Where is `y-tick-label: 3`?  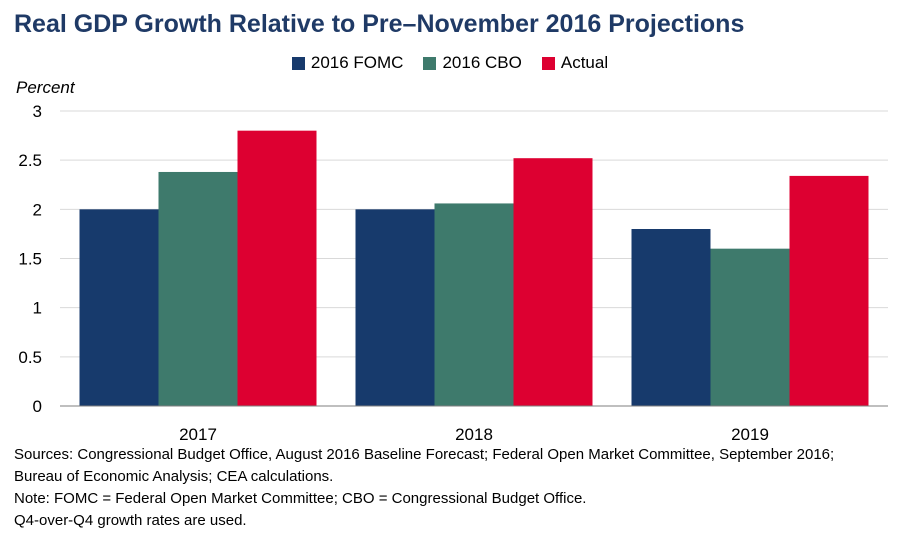
y-tick-label: 3 is located at coordinates (37, 111).